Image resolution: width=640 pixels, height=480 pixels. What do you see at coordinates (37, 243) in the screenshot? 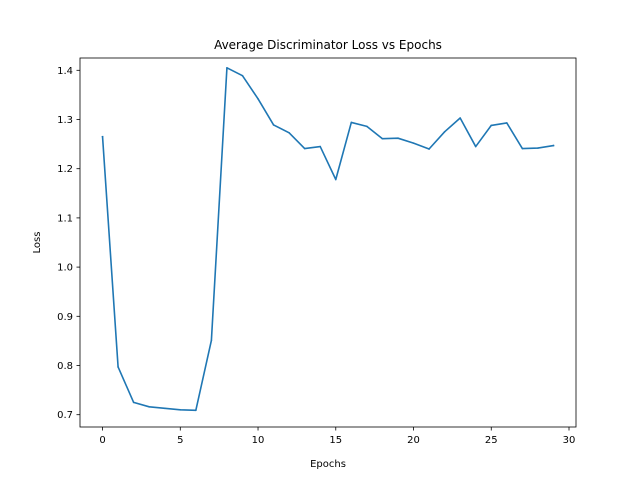
I see `y-axis-label: Loss` at bounding box center [37, 243].